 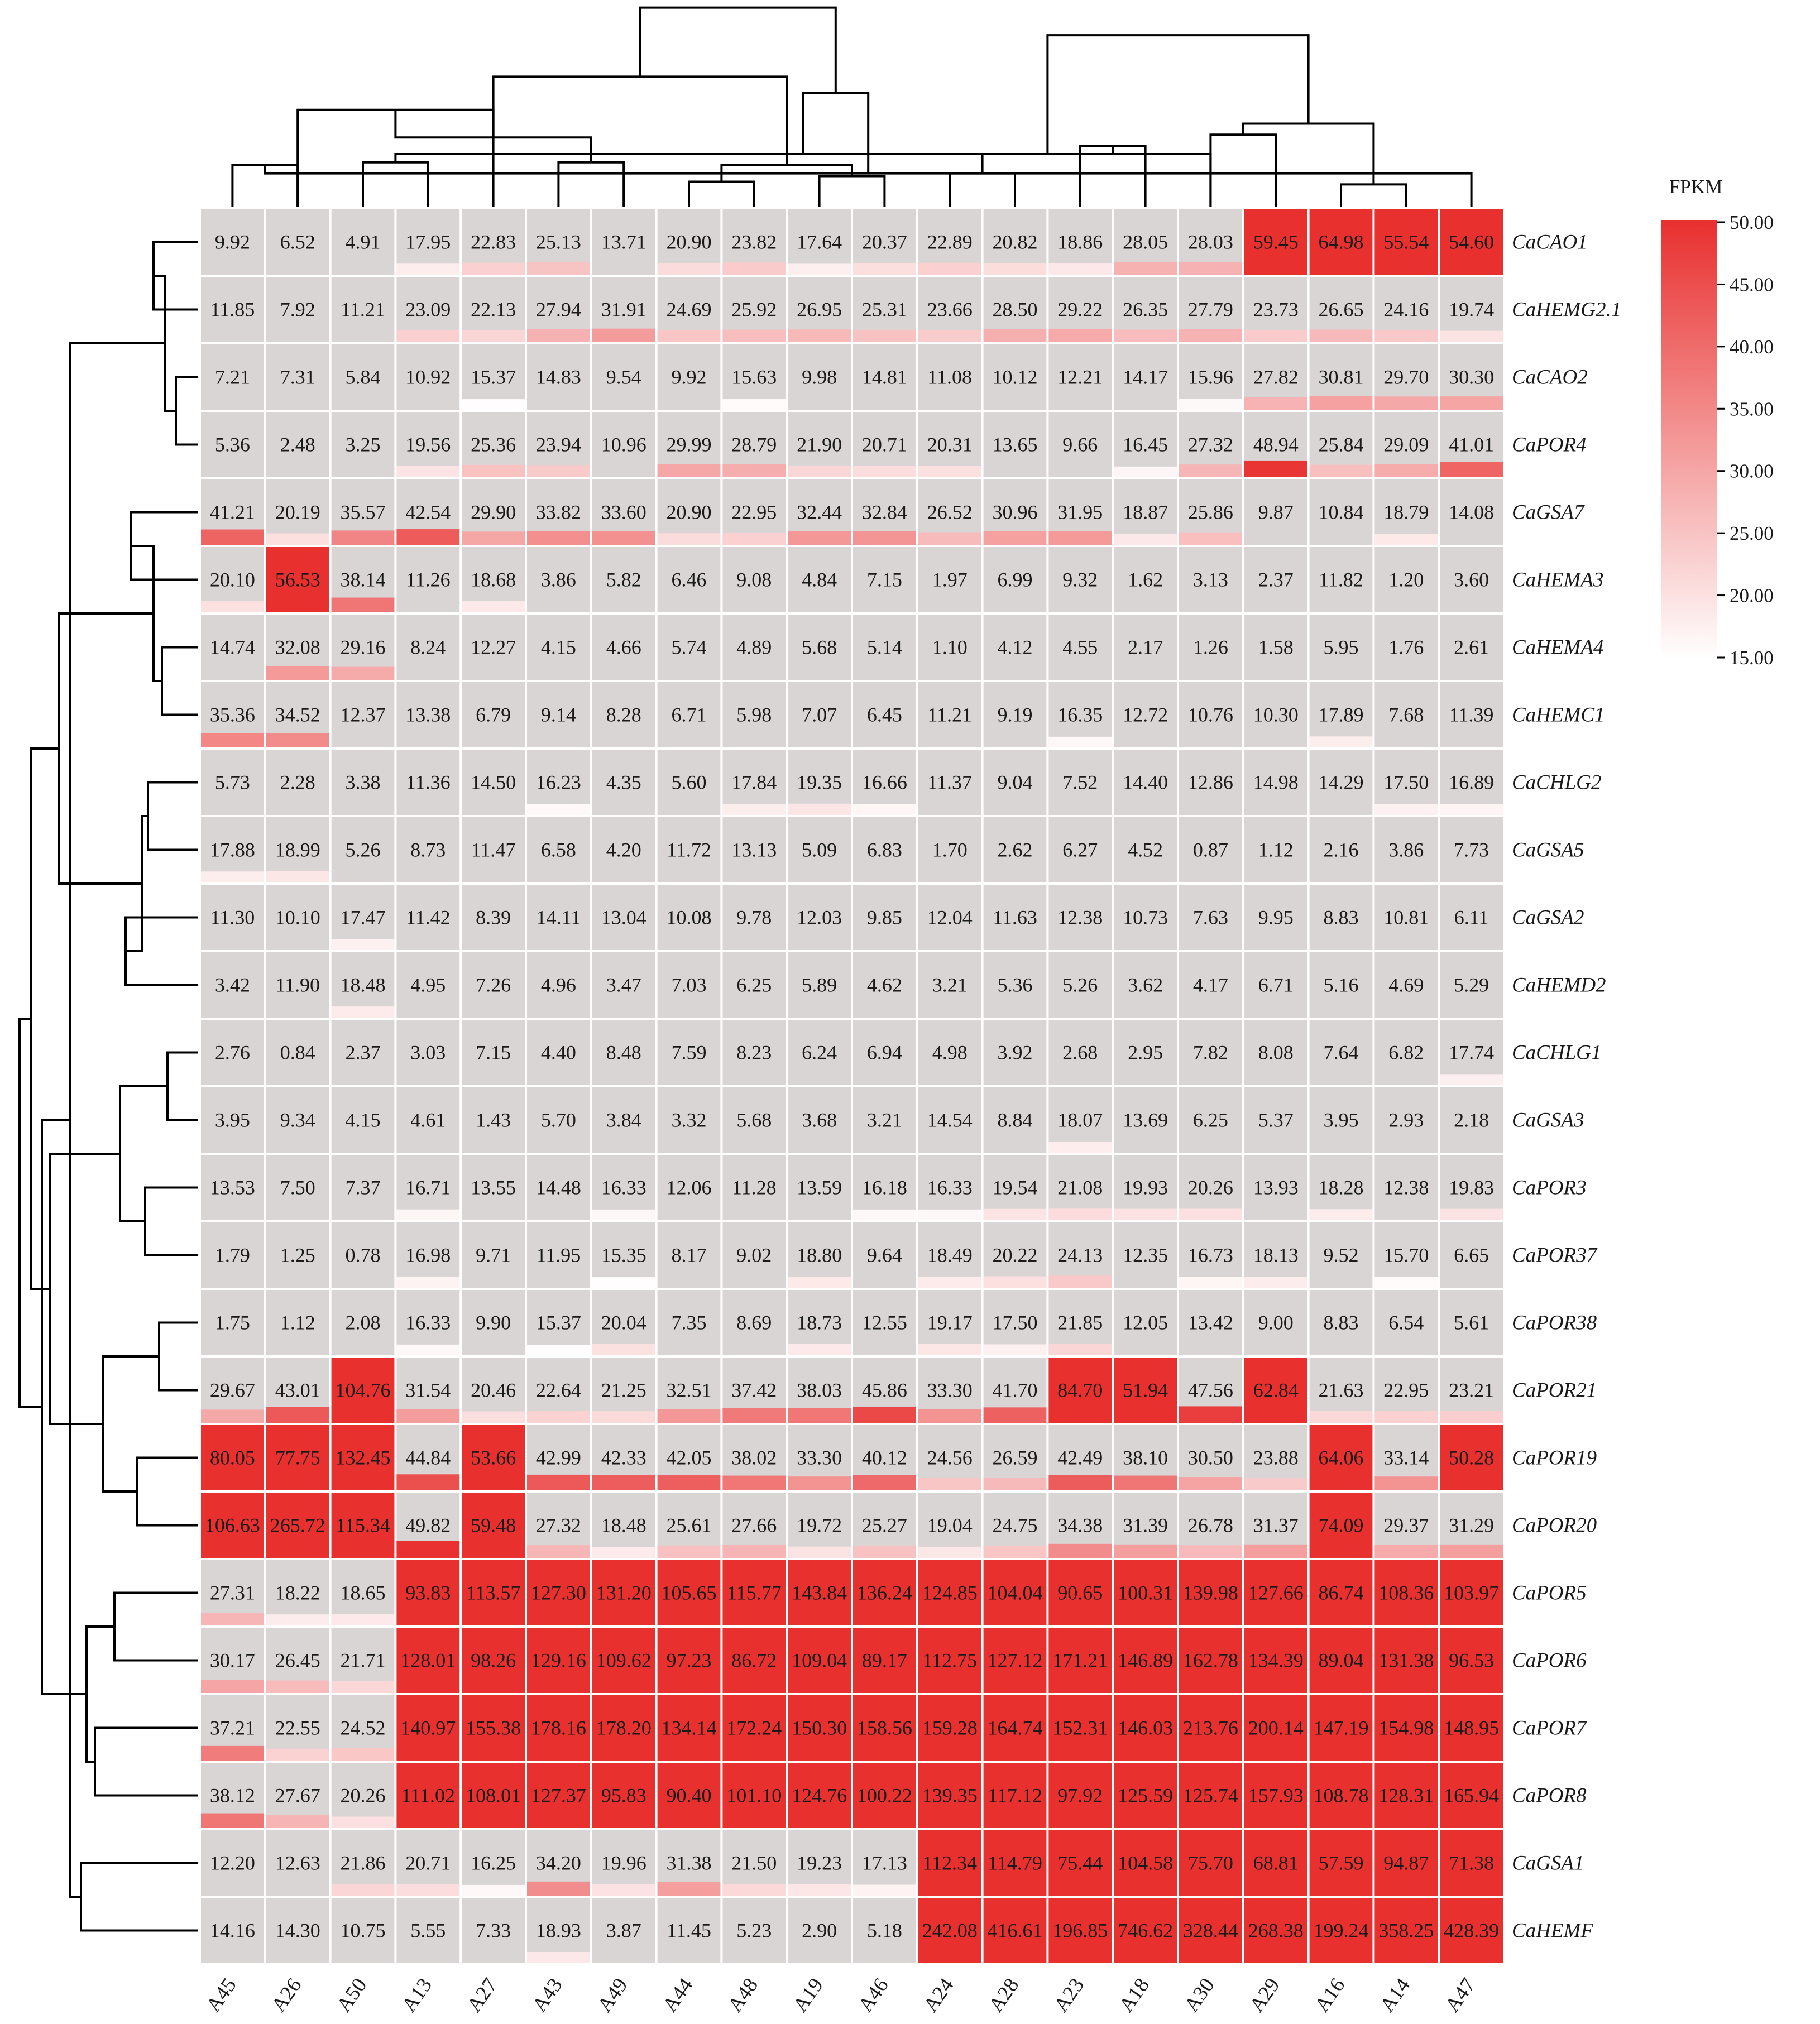 I want to click on cell-value: 13.93, so click(x=1276, y=1188).